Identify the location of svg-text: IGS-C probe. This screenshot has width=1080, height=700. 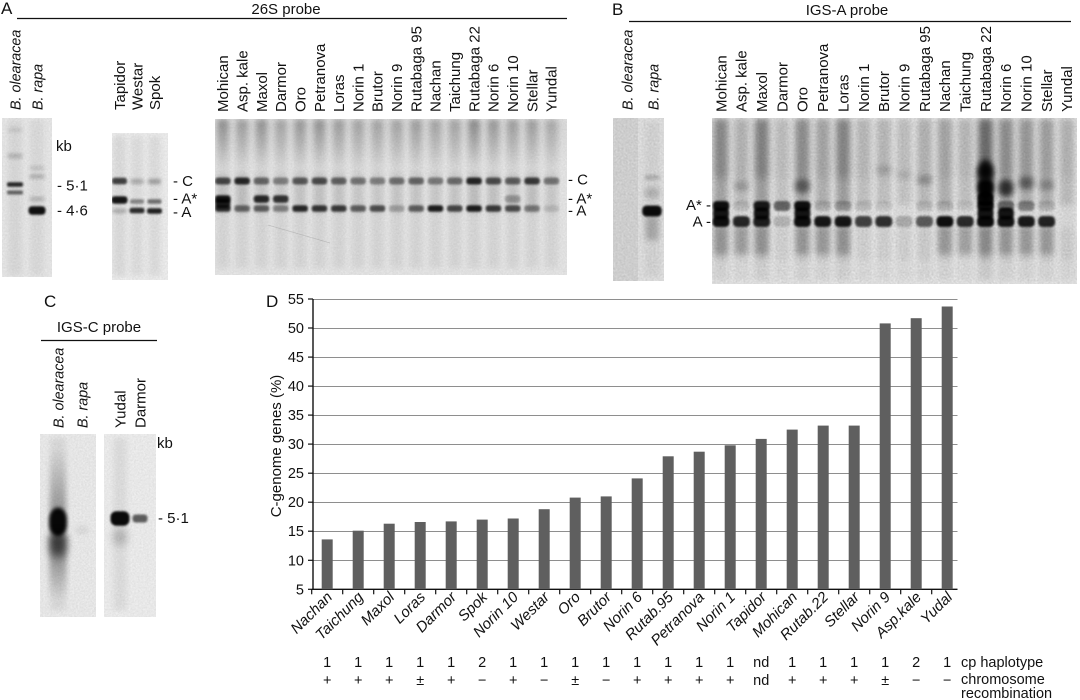
(99, 327).